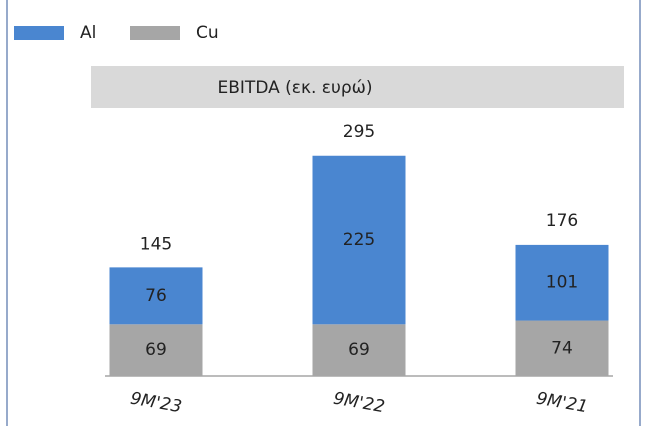 The width and height of the screenshot is (654, 426). I want to click on data-label: 76, so click(156, 296).